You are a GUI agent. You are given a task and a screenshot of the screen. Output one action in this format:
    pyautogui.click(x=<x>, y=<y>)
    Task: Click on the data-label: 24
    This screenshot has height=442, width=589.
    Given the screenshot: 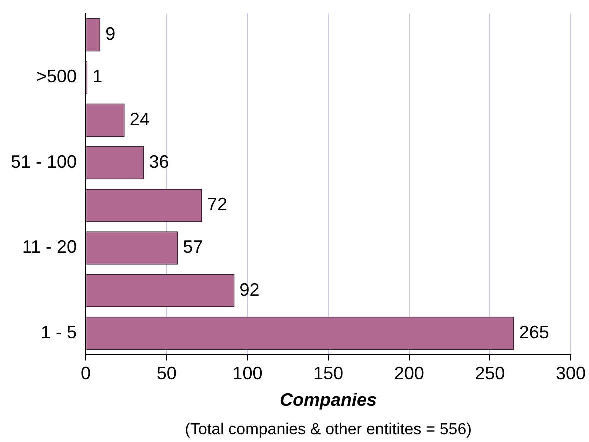 What is the action you would take?
    pyautogui.click(x=140, y=119)
    